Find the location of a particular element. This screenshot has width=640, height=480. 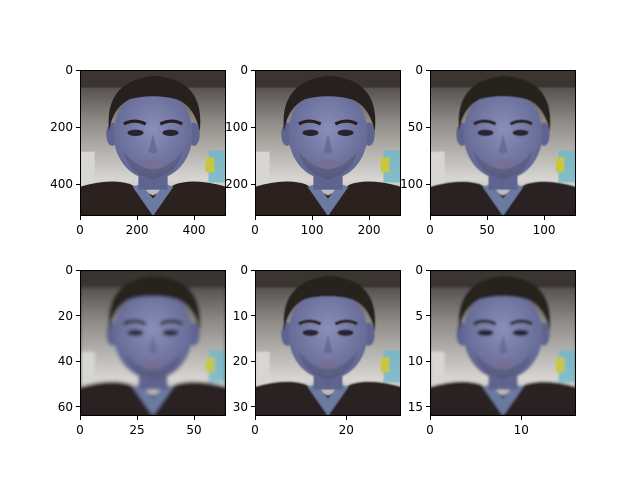

y-tick-label: 50 is located at coordinates (415, 127).